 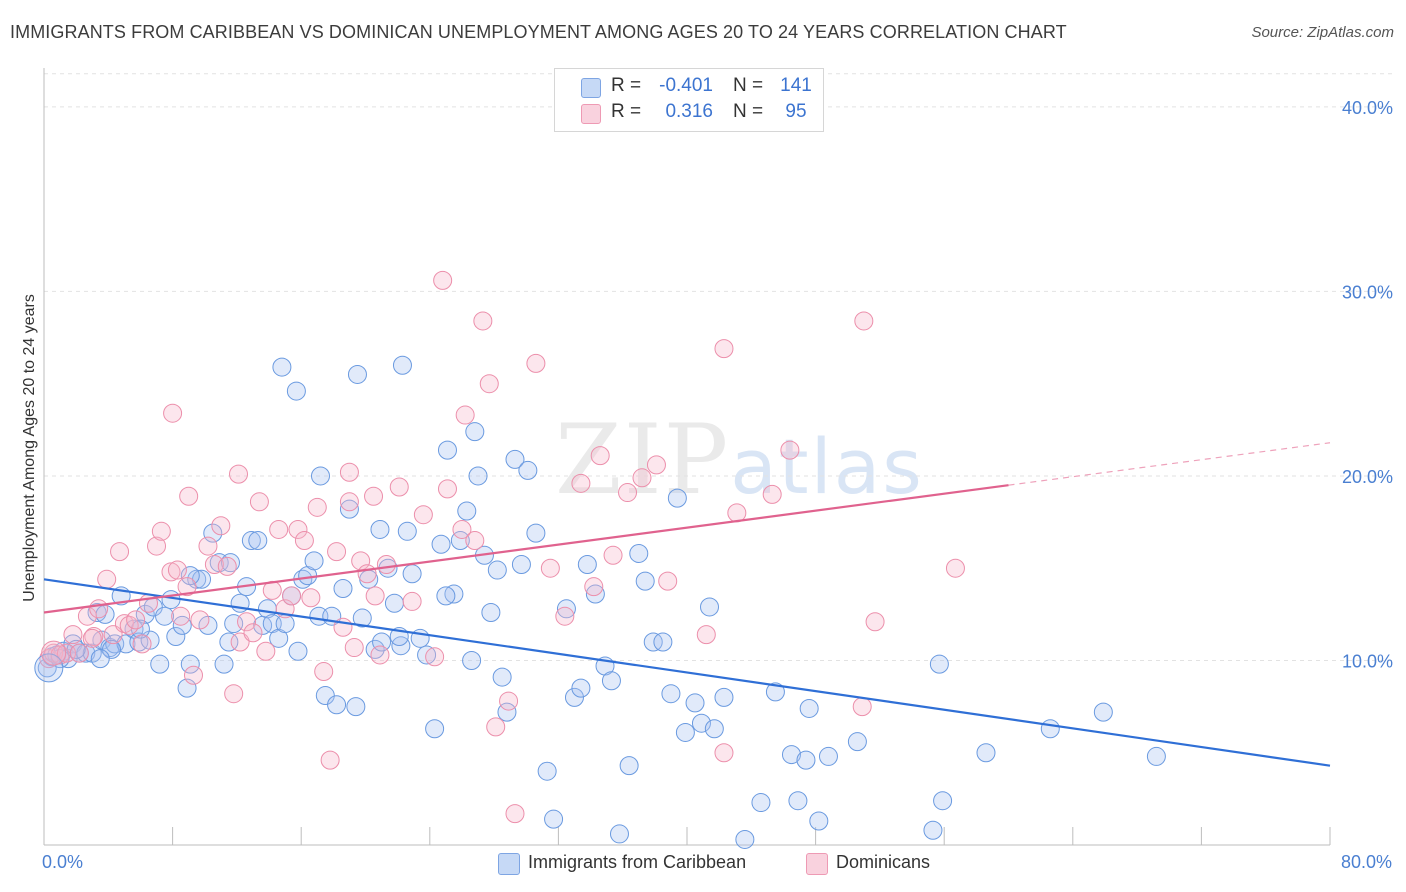 What do you see at coordinates (883, 862) in the screenshot?
I see `legend-label-dominicans: Dominicans` at bounding box center [883, 862].